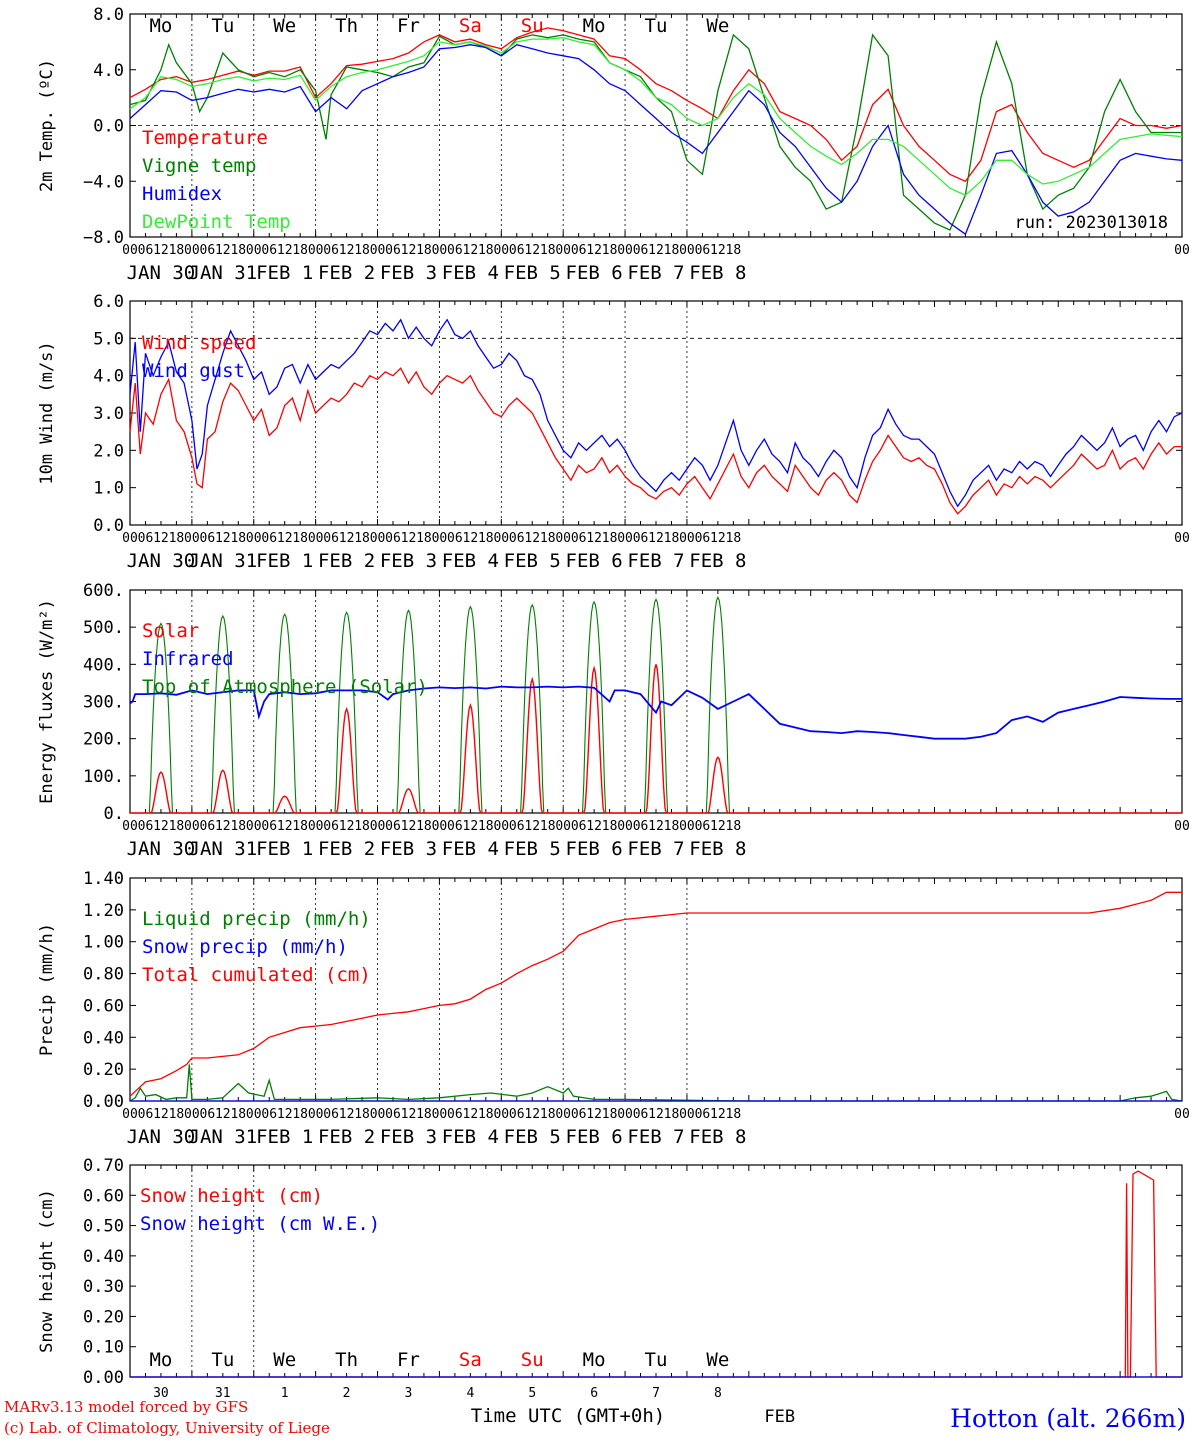  I want to click on y-tick-label: 4.0, so click(108, 71).